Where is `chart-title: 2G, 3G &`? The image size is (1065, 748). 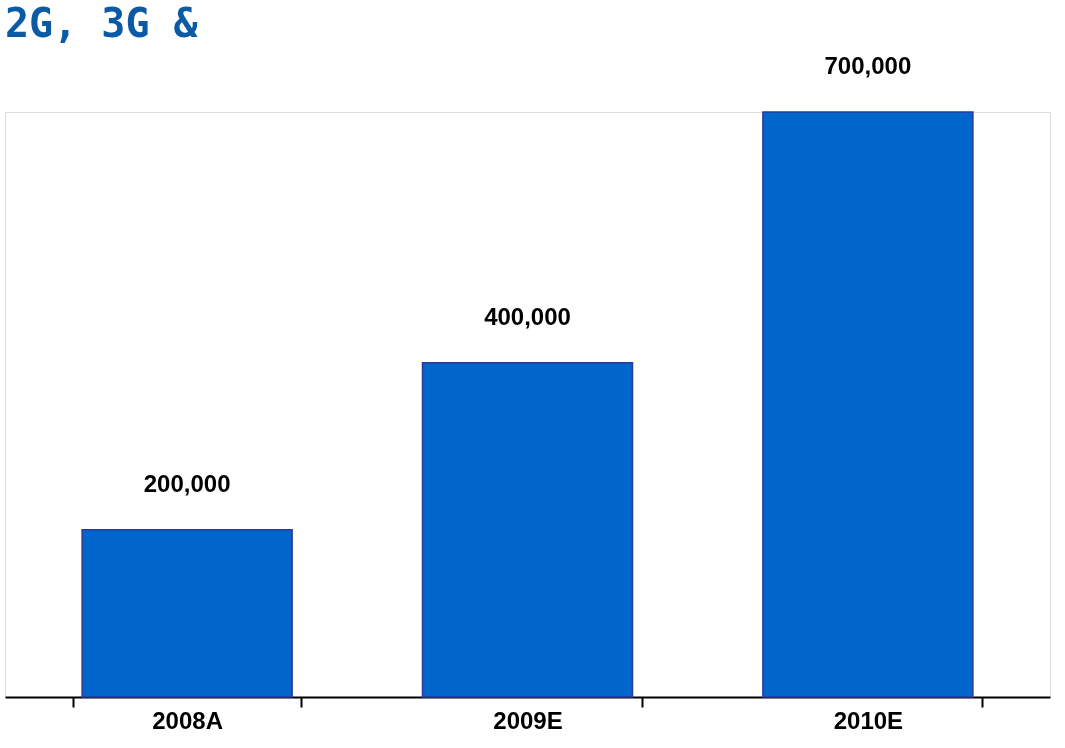 chart-title: 2G, 3G & is located at coordinates (102, 23).